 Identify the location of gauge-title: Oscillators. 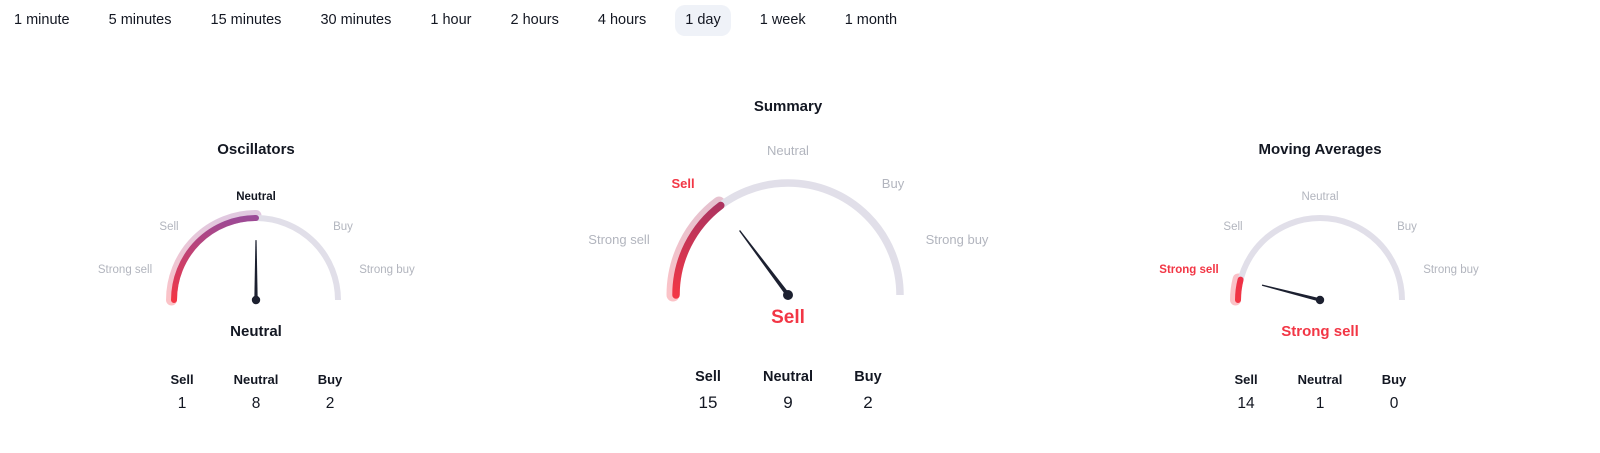
(256, 149).